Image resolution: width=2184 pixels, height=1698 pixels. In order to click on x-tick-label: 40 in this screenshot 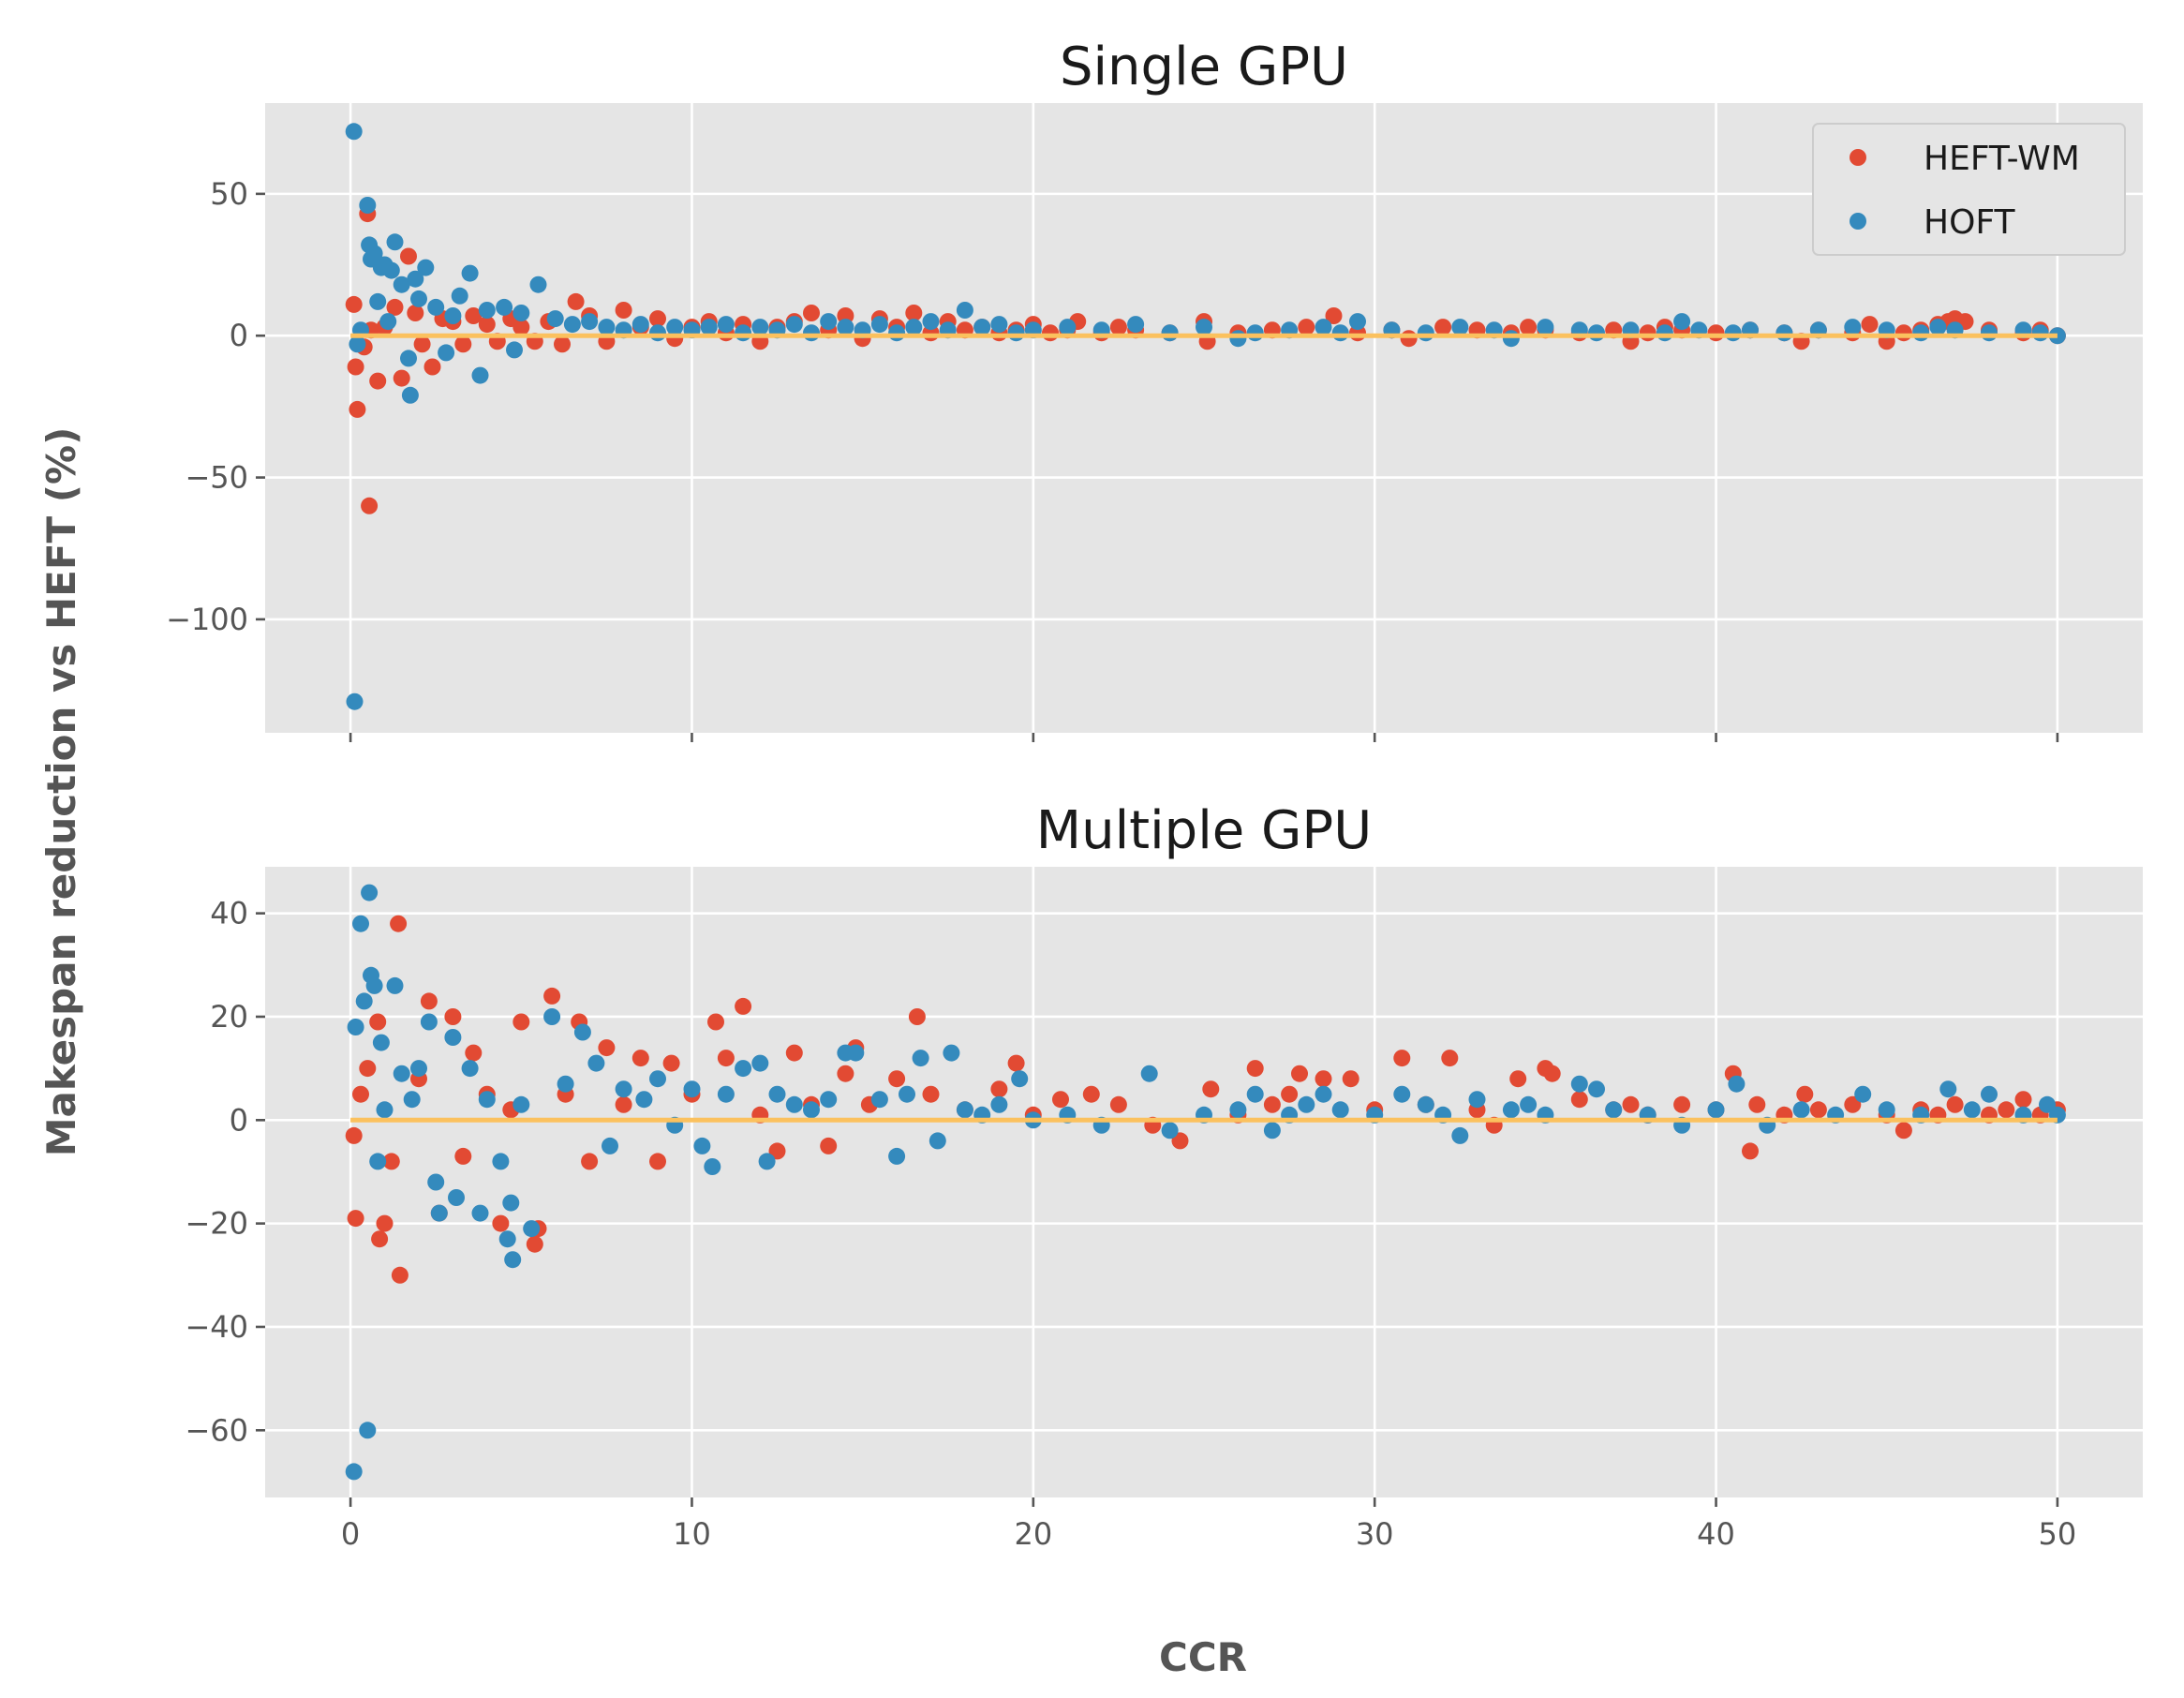, I will do `click(1716, 1534)`.